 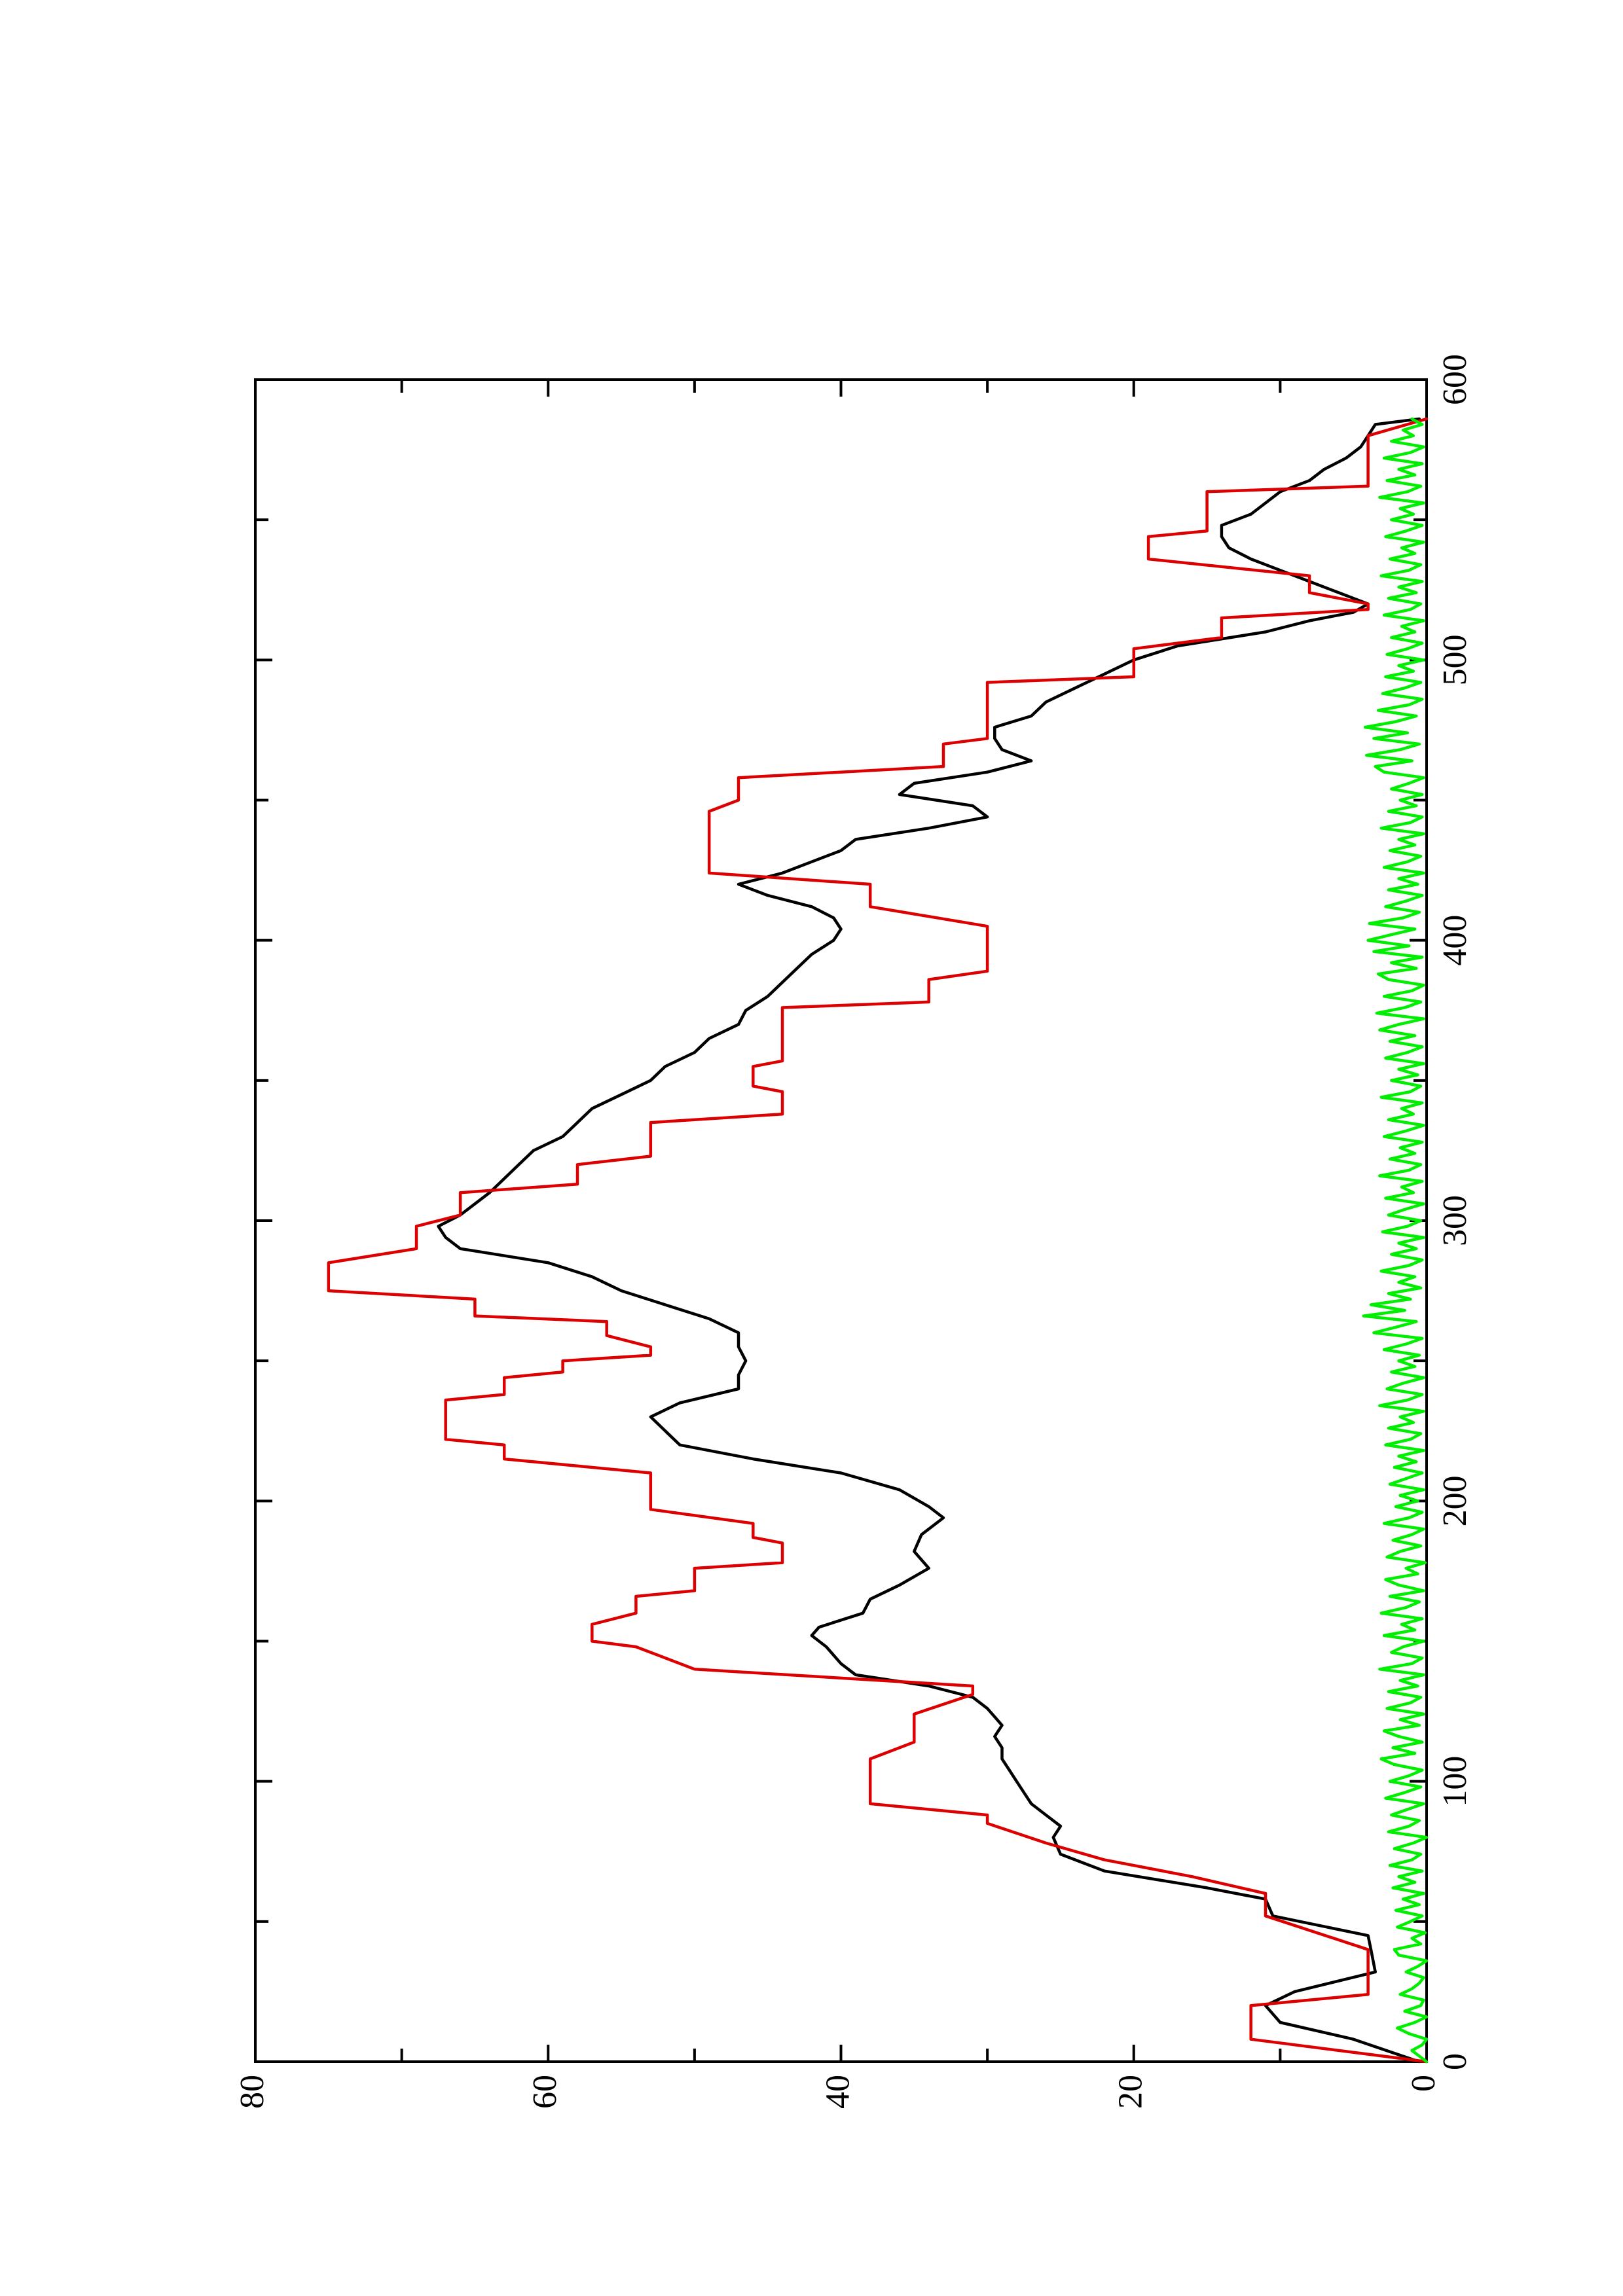 I want to click on x-tick-label: 600, so click(x=1455, y=379).